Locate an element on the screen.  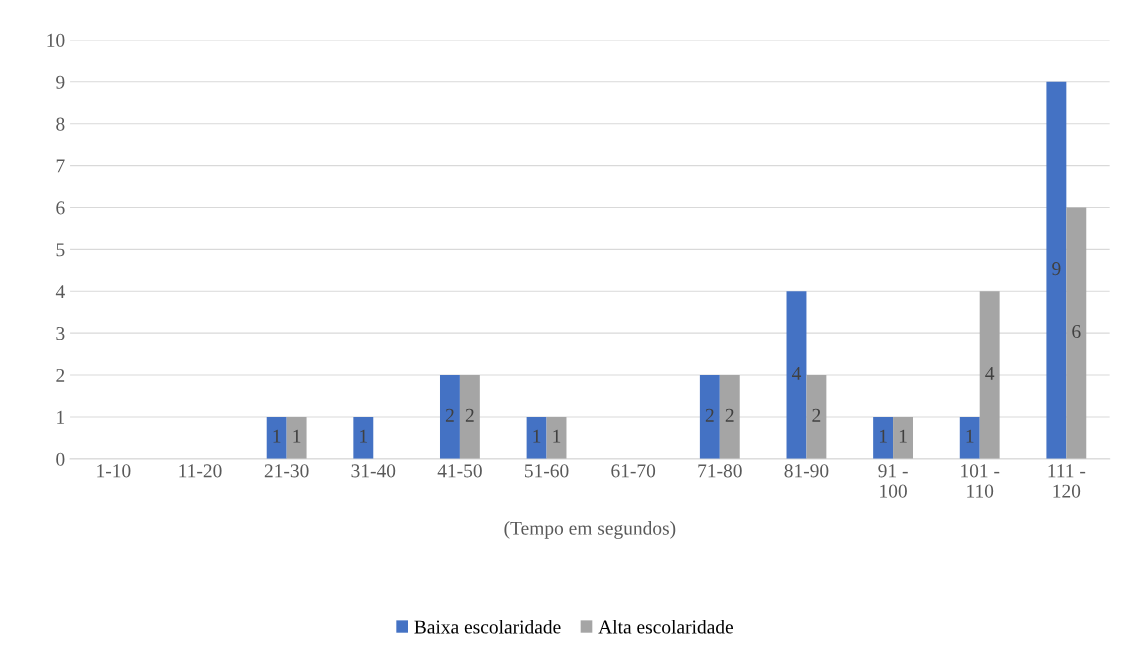
x-tick-label: 101 - 110 is located at coordinates (980, 481).